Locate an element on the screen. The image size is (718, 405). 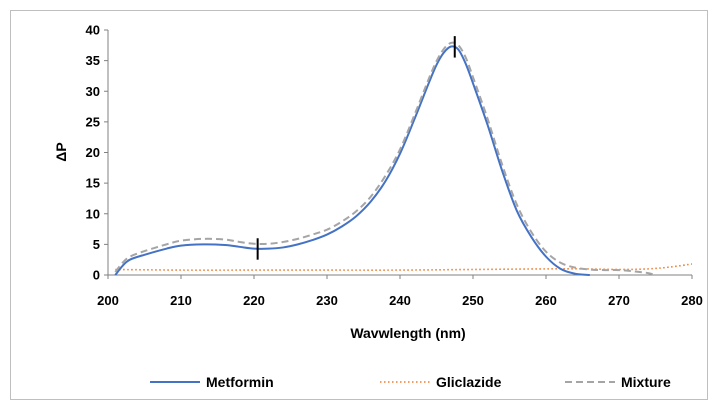
legend-label-metformin: Metformin is located at coordinates (240, 382).